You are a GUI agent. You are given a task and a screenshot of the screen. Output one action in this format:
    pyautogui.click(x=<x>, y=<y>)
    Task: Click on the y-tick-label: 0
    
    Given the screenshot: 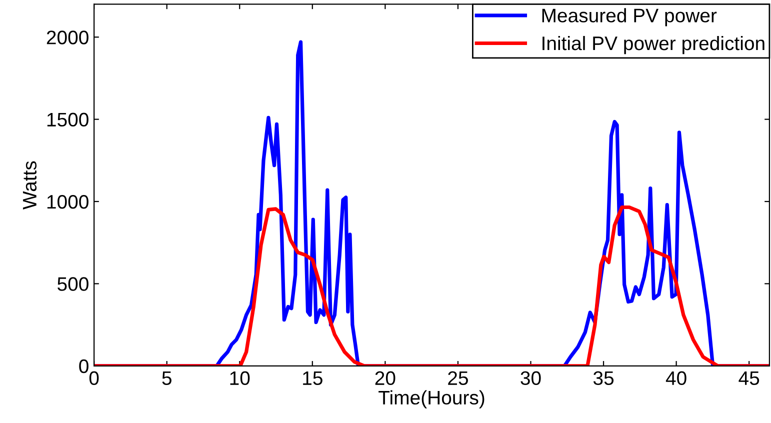 What is the action you would take?
    pyautogui.click(x=83, y=366)
    